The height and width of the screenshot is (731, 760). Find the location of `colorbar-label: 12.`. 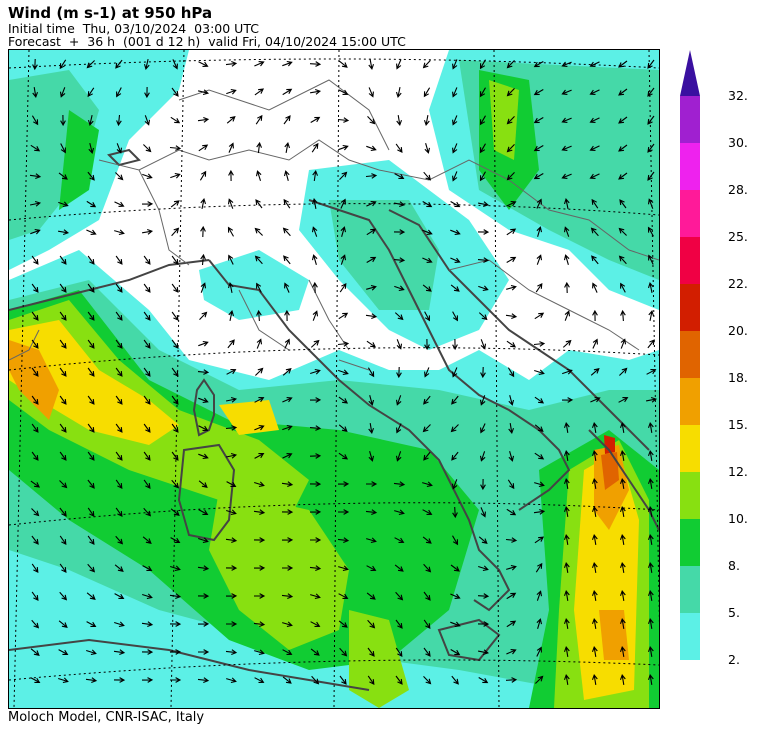

colorbar-label: 12. is located at coordinates (738, 471).